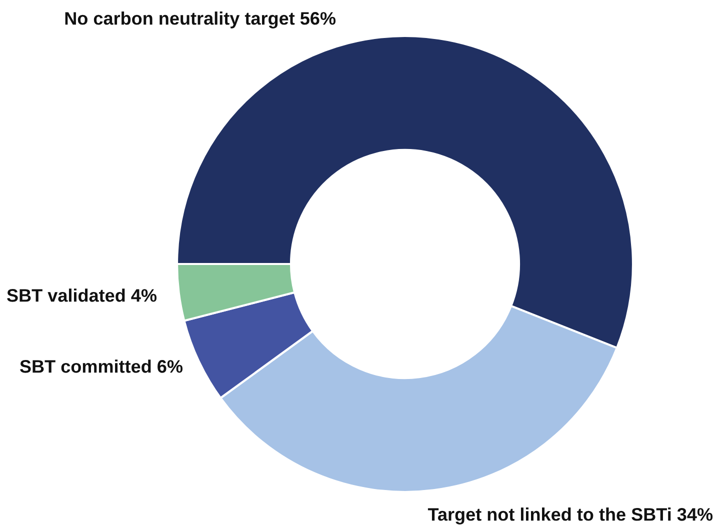 This screenshot has height=529, width=719. Describe the element at coordinates (101, 366) in the screenshot. I see `slice-label: SBT committed 6%` at that location.